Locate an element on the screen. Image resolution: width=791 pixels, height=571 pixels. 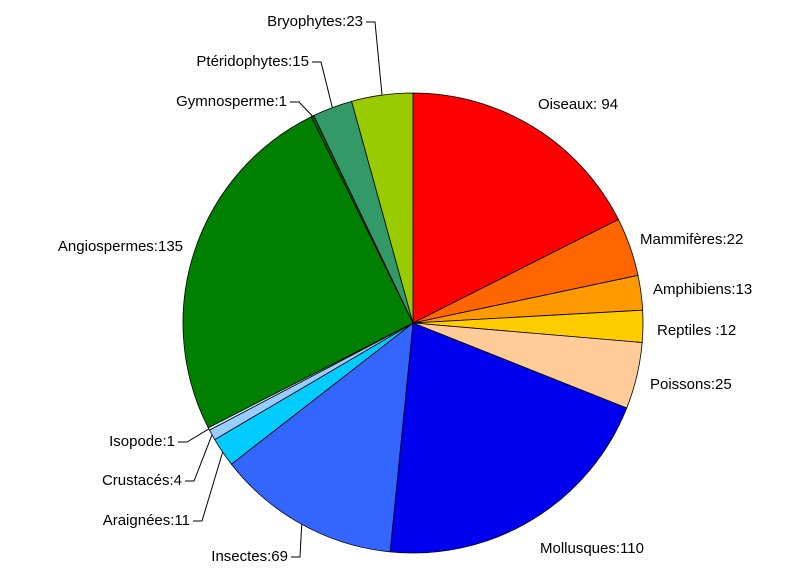
slice-label: Reptiles :12 is located at coordinates (696, 330).